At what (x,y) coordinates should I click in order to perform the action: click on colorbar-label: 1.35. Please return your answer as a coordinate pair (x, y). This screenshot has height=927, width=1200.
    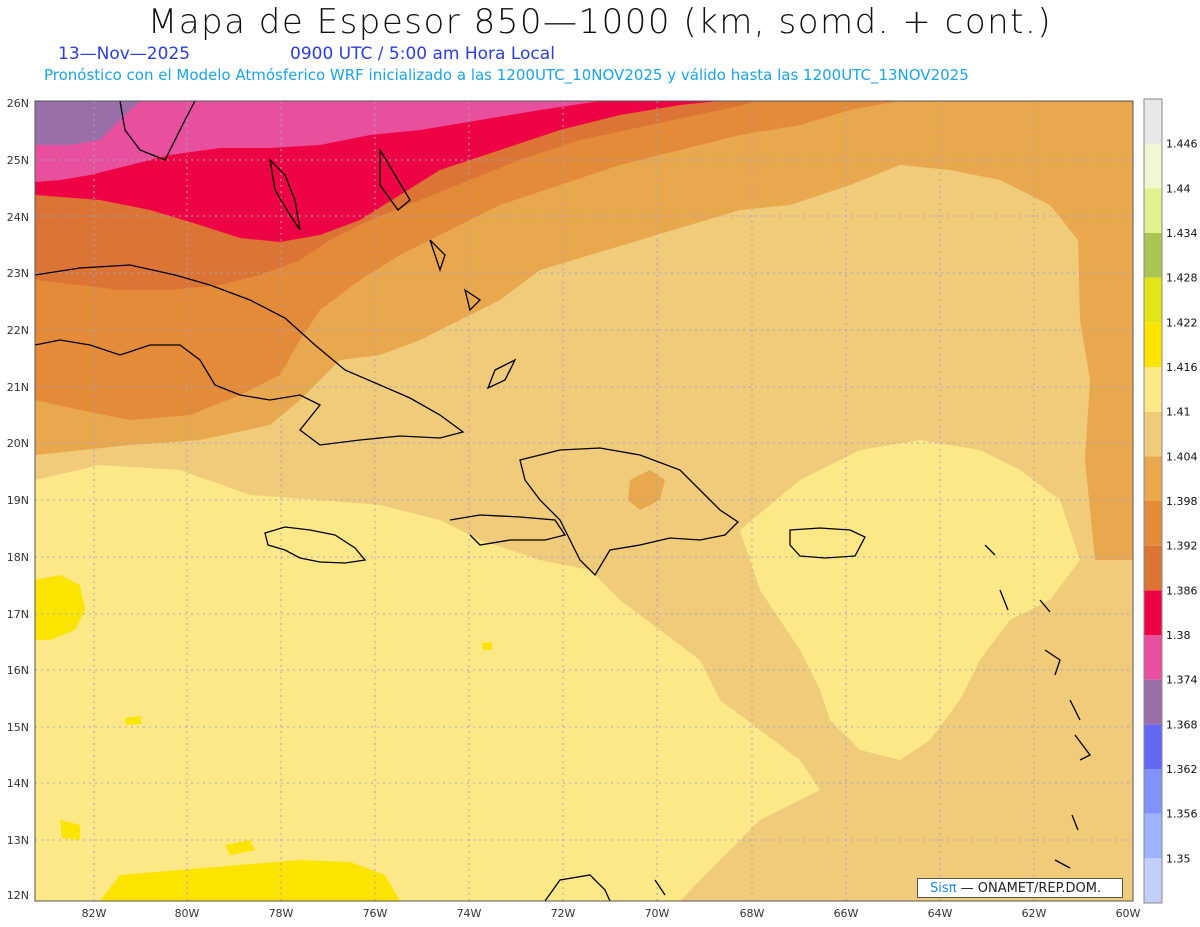
    Looking at the image, I should click on (1178, 858).